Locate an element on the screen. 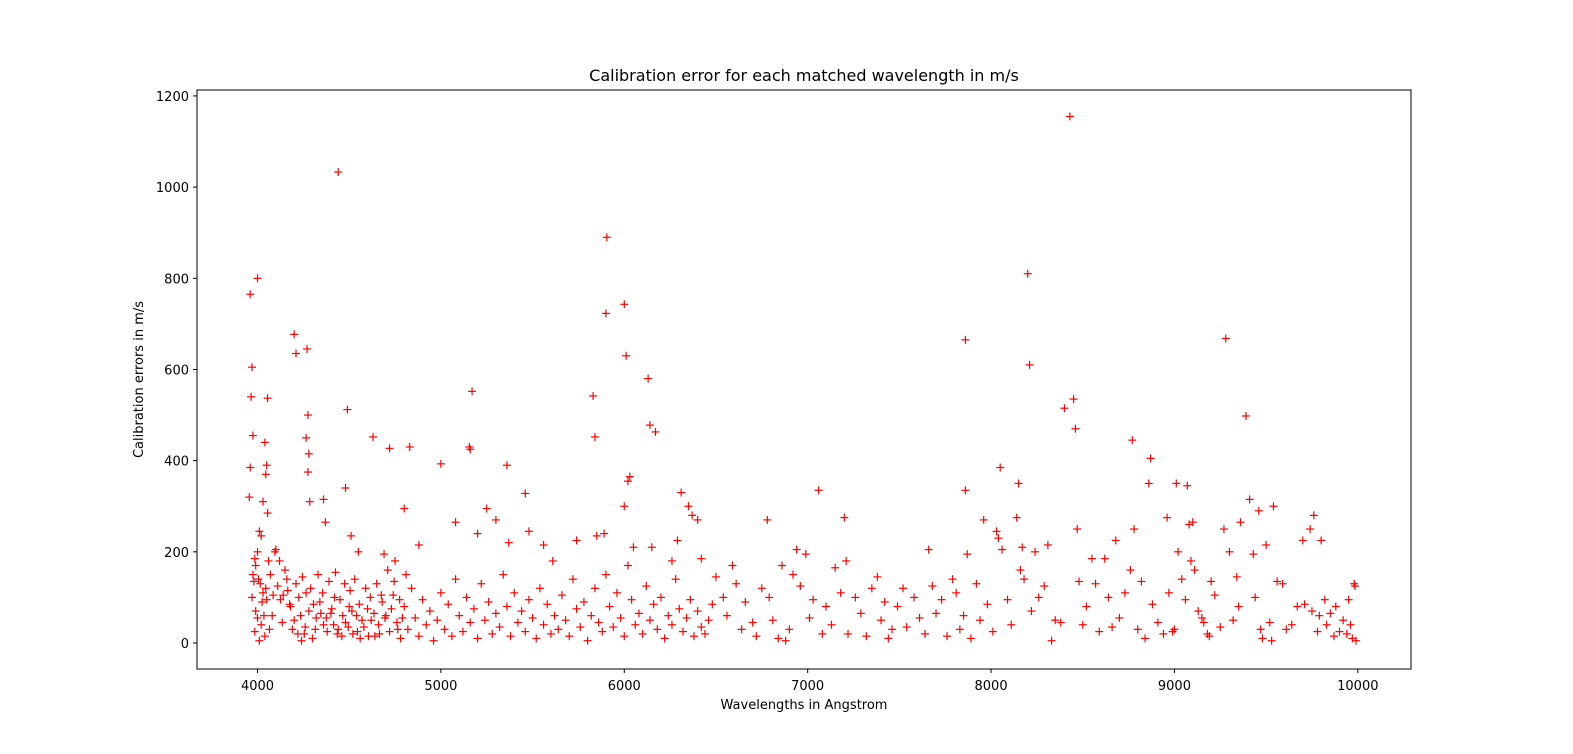 The height and width of the screenshot is (754, 1573). y-tick-label: 800 is located at coordinates (176, 279).